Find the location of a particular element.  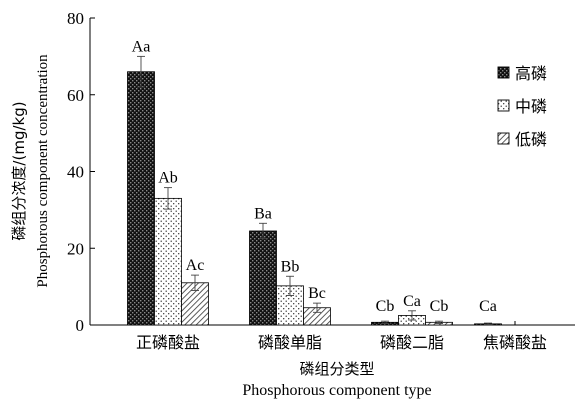

y-tick-label: 20 is located at coordinates (75, 248).